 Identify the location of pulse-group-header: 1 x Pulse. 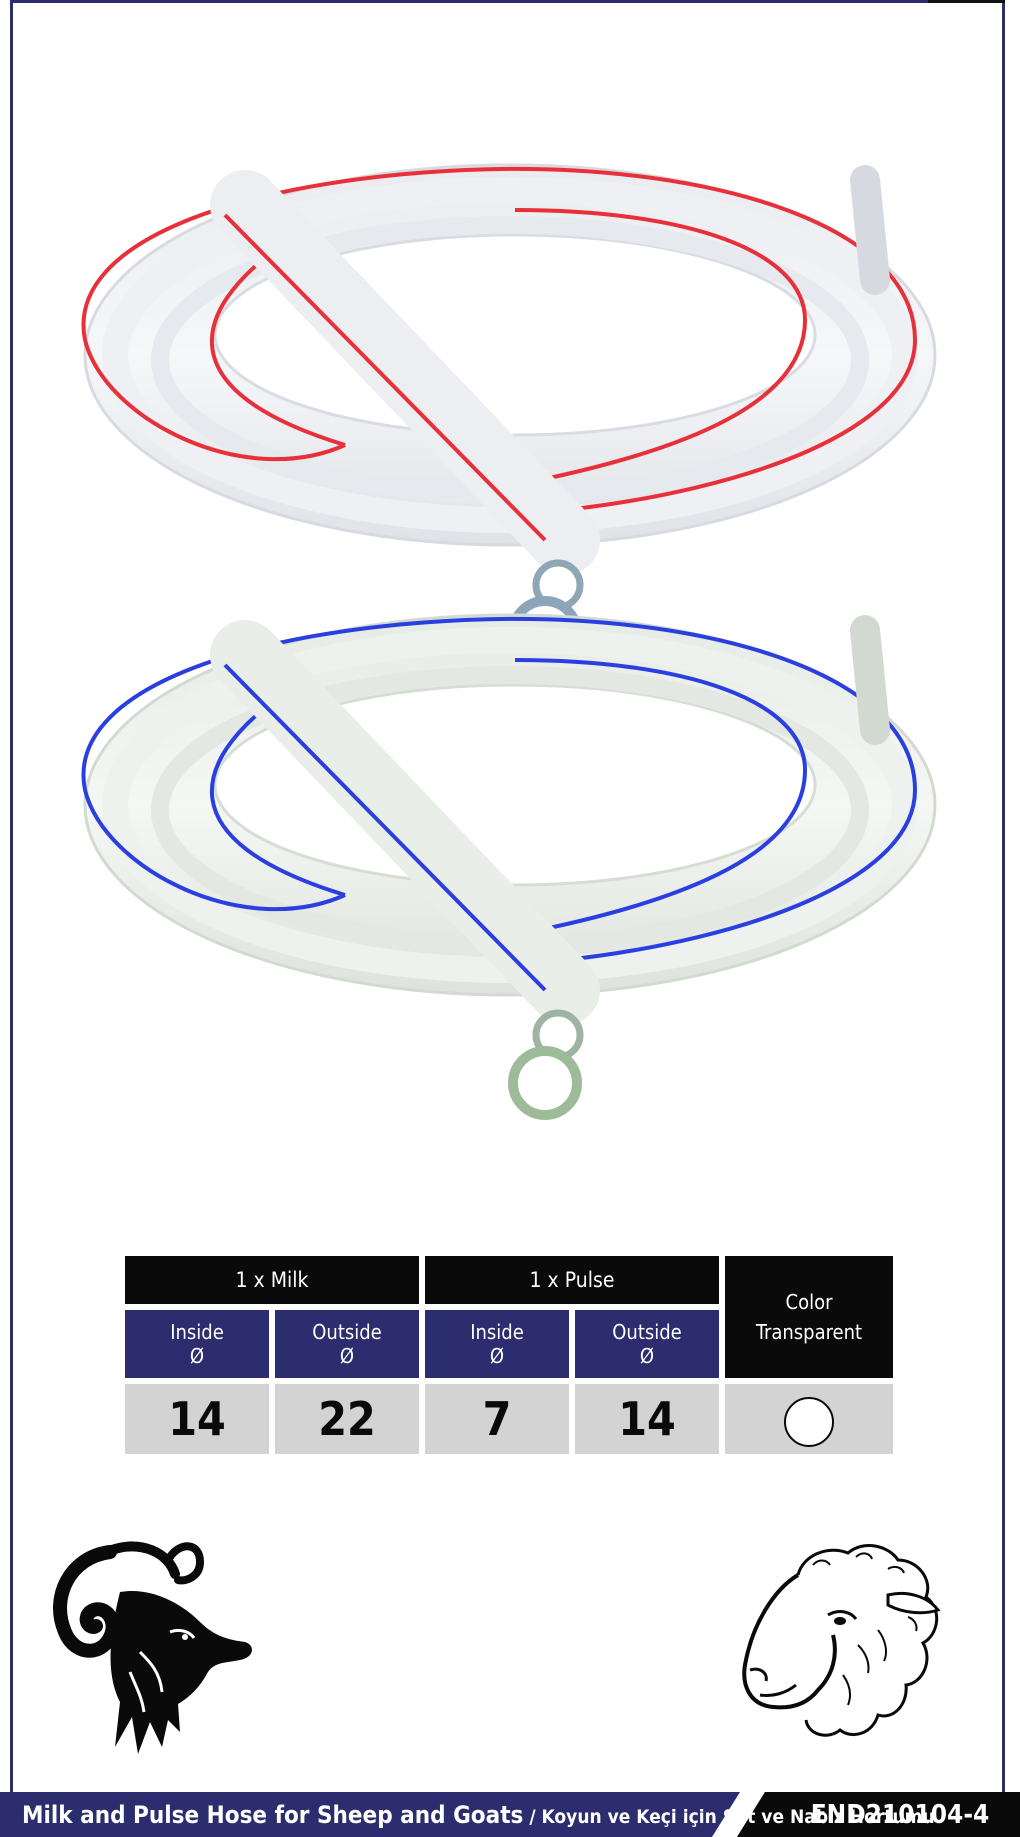
(572, 1280).